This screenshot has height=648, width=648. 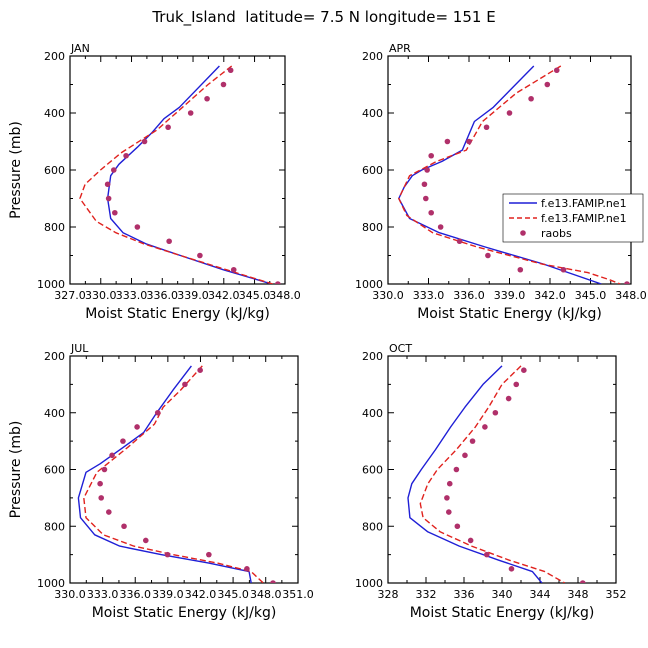 I want to click on x-axis-label: Moist Static Energy (kJ/kg), so click(x=177, y=314).